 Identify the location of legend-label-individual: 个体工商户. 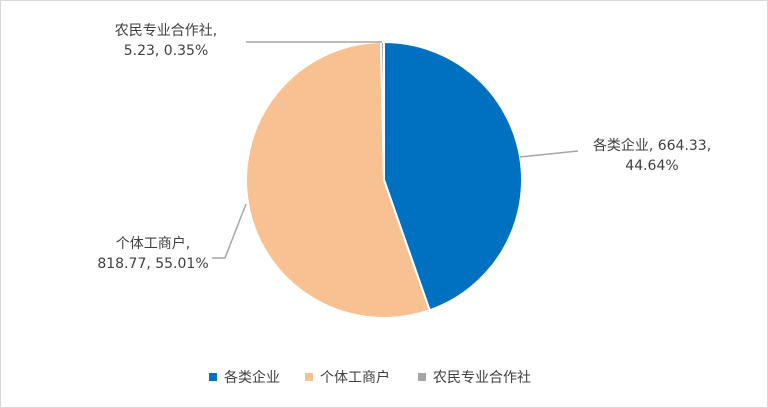
(355, 377).